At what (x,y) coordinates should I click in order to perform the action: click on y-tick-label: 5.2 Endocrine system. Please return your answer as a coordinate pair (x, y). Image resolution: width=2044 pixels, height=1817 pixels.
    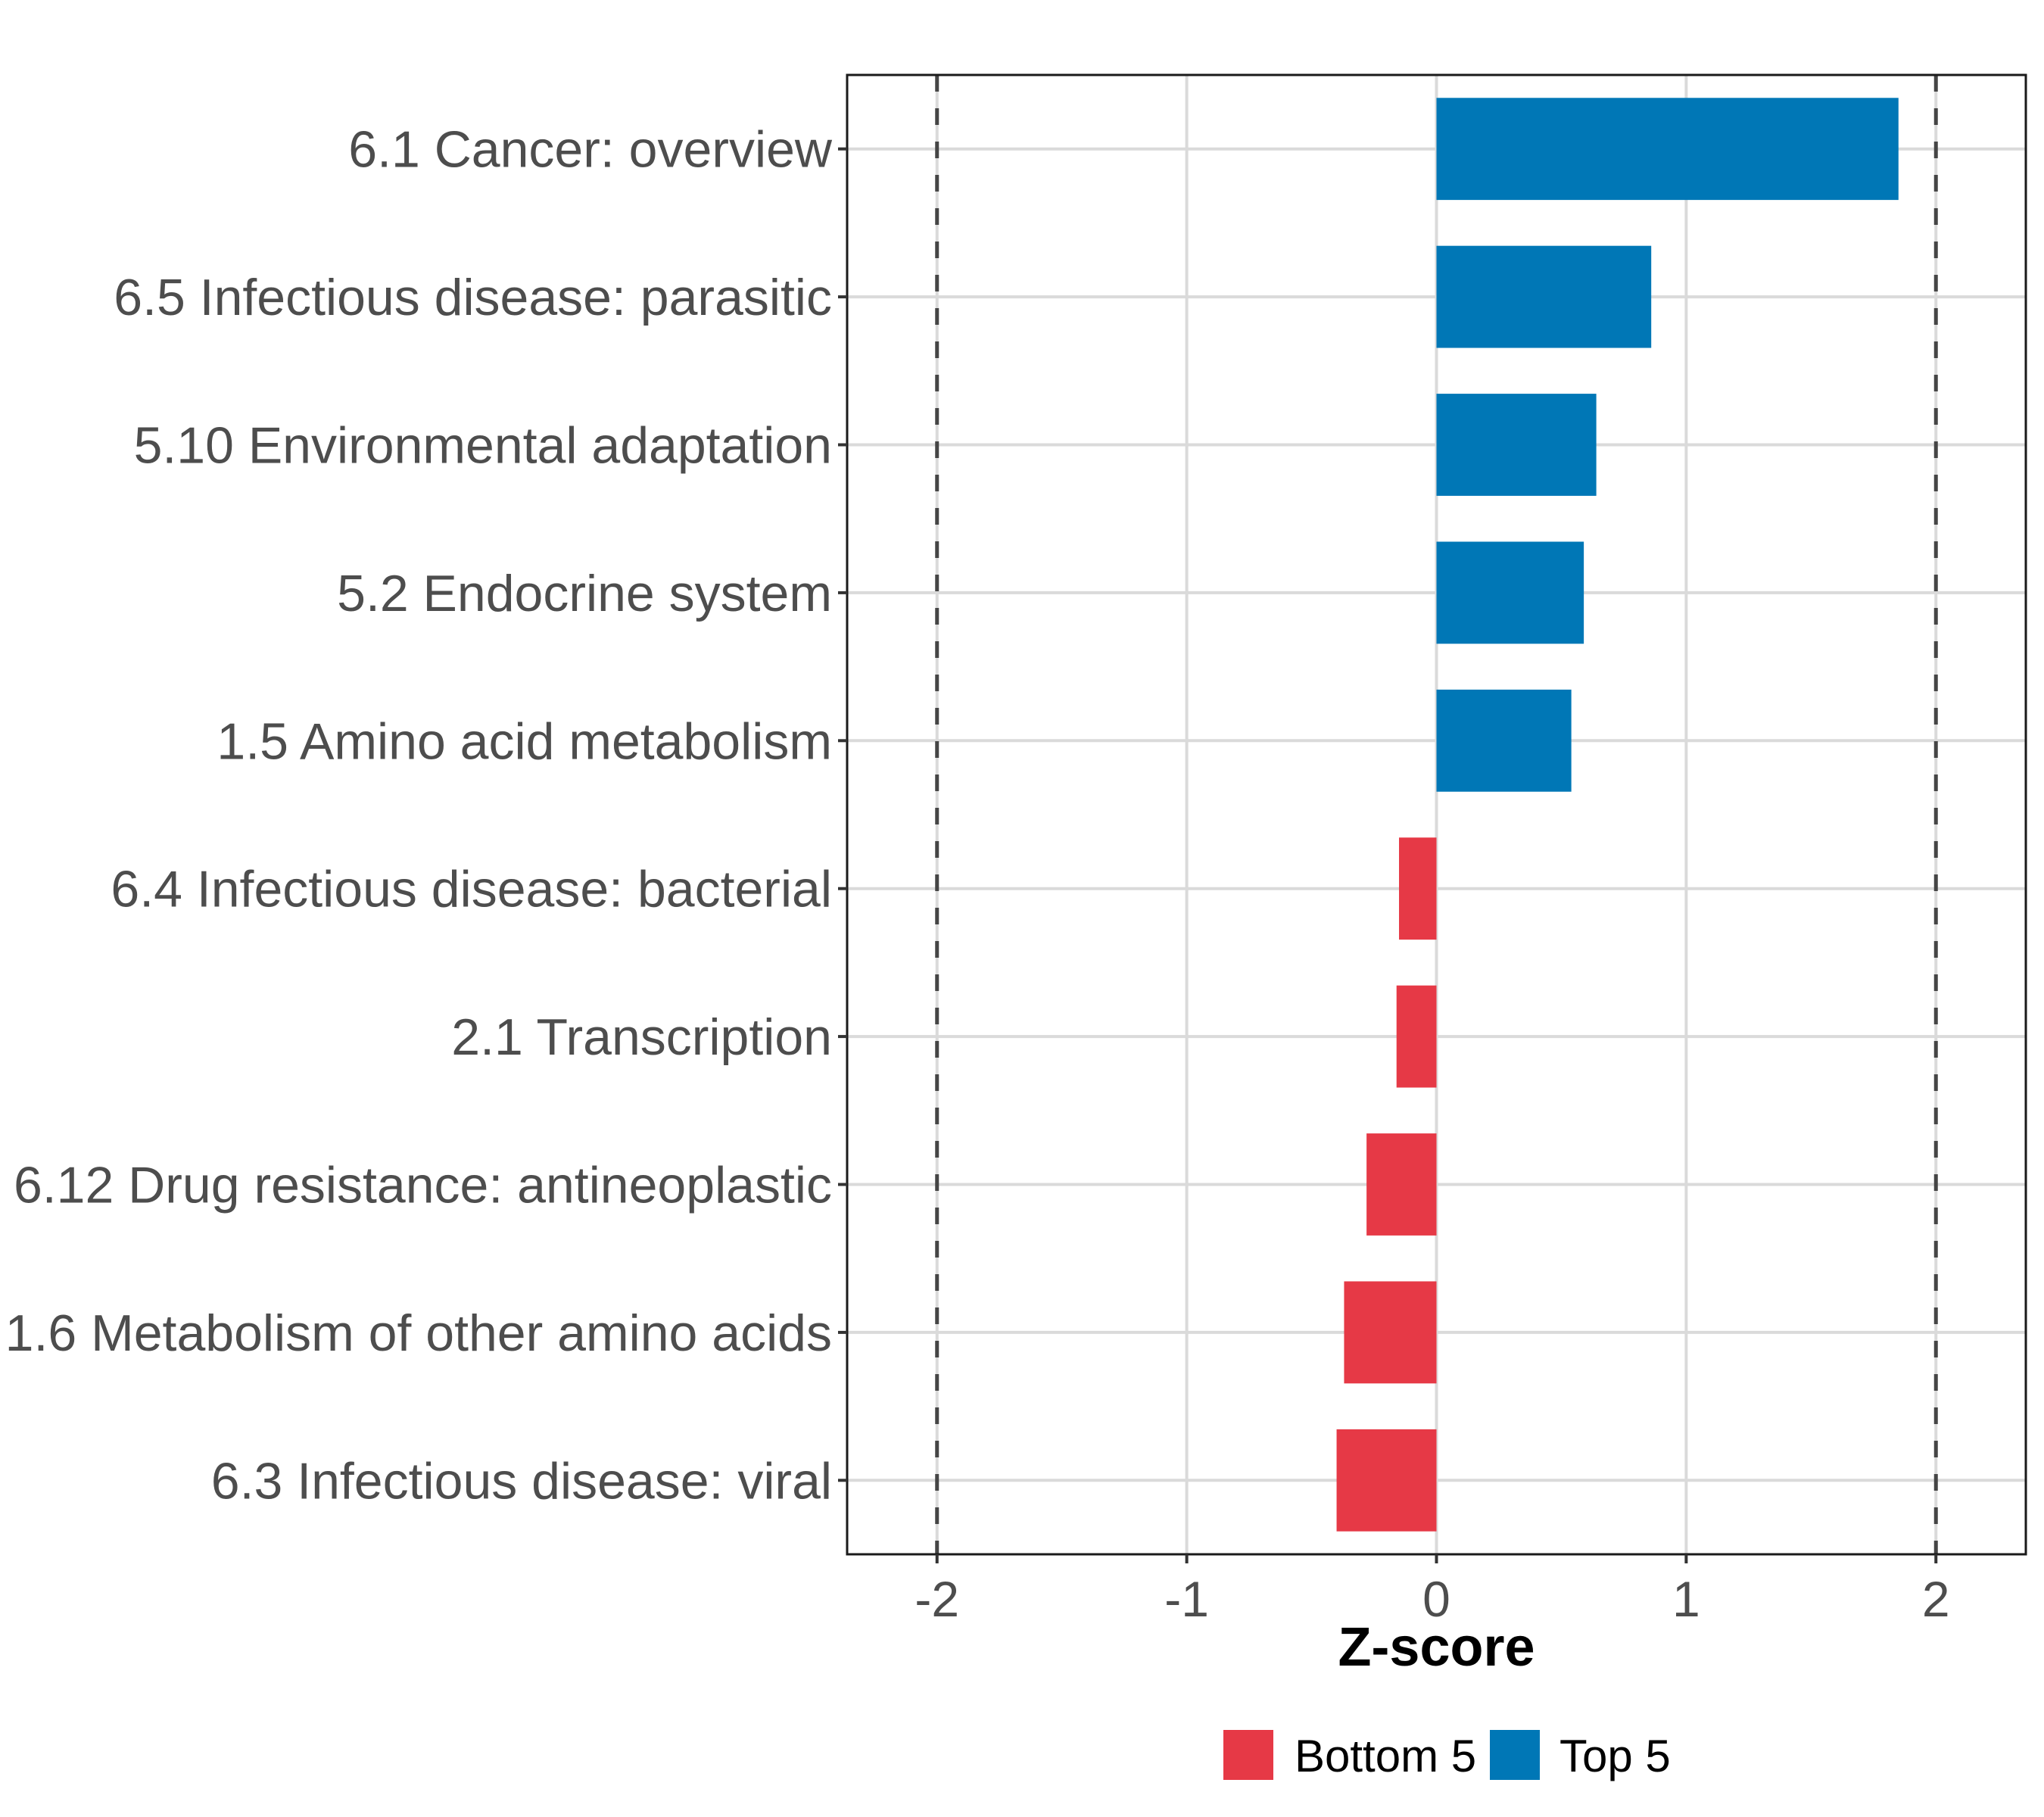
    Looking at the image, I should click on (584, 593).